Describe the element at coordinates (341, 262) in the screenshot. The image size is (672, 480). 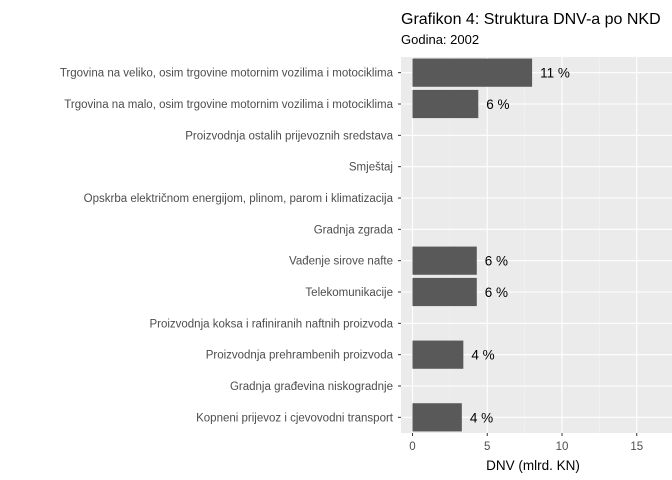
I see `category-label: Vađenje sirove nafte` at that location.